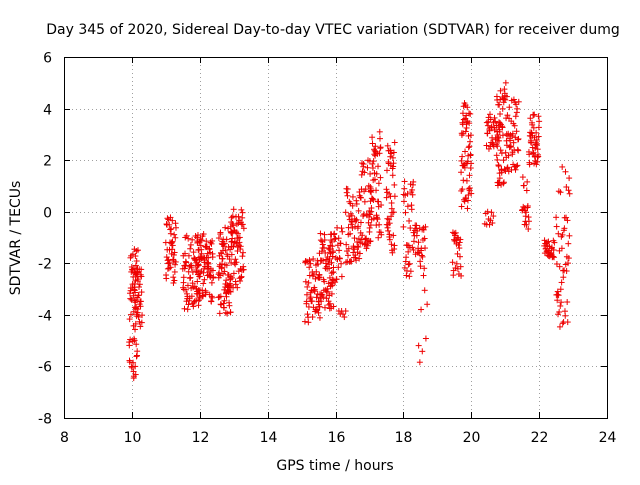  I want to click on x-tick-label: 22, so click(540, 438).